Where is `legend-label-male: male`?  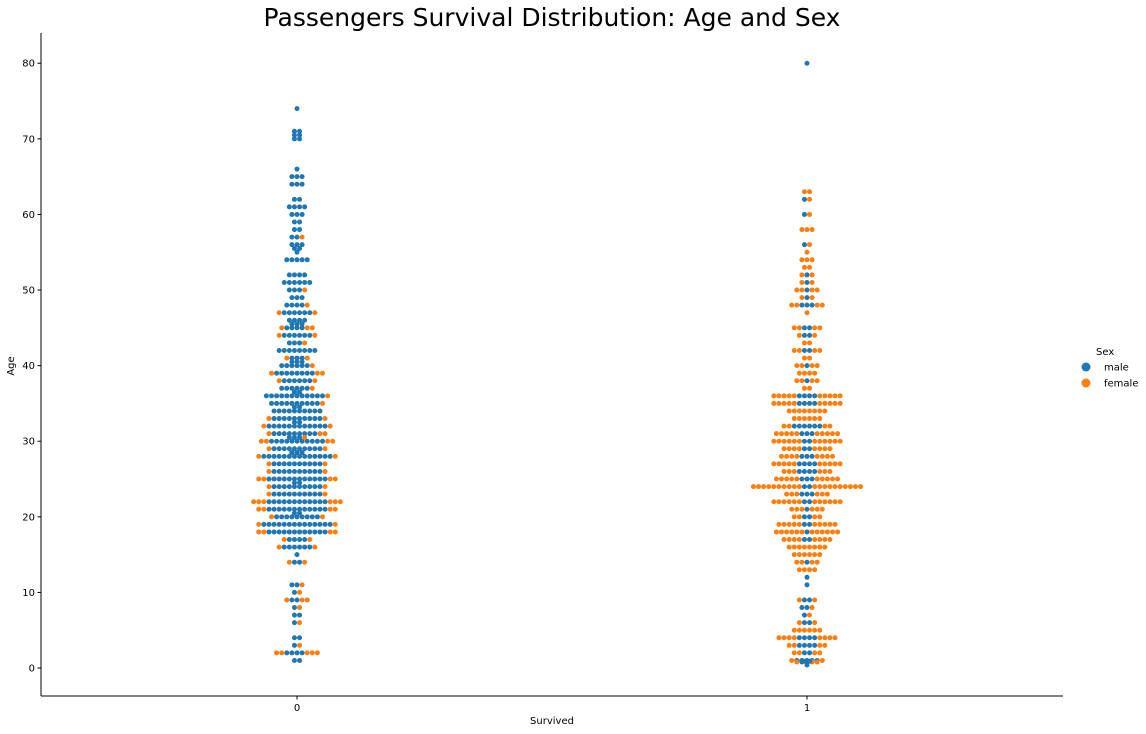 legend-label-male: male is located at coordinates (1116, 368).